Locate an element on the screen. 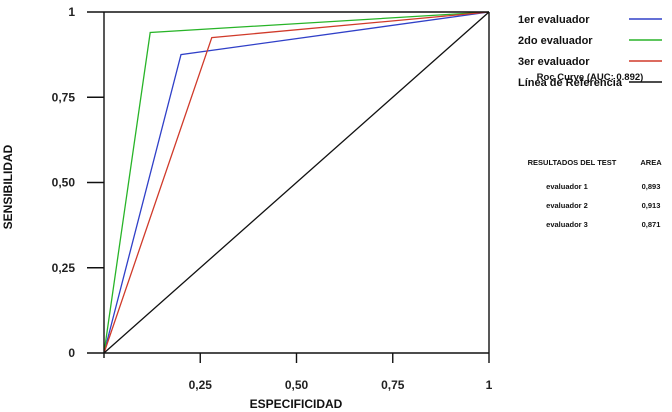 This screenshot has width=672, height=412. roc-auc-caption: Roc Curve (AUC: 0.892) is located at coordinates (590, 77).